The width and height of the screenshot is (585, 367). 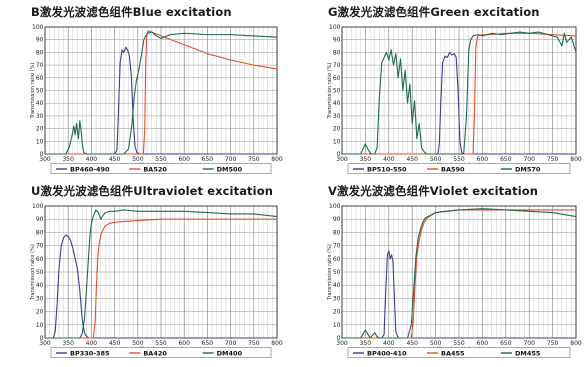 What do you see at coordinates (528, 169) in the screenshot?
I see `legend-label: DM570` at bounding box center [528, 169].